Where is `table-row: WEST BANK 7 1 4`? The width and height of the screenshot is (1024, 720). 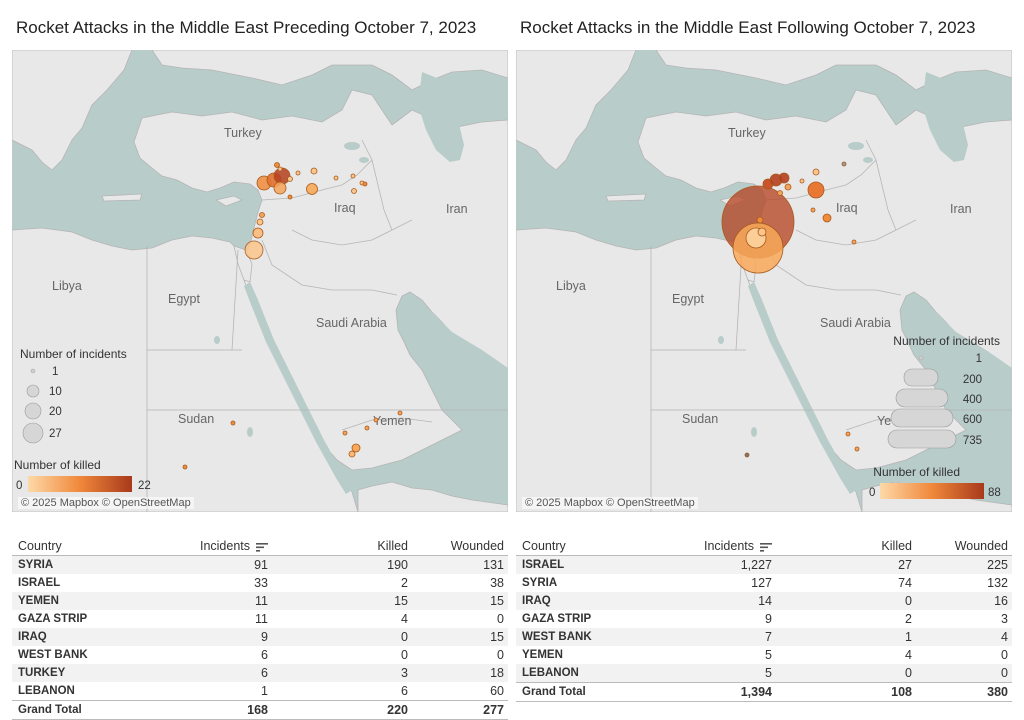
table-row: WEST BANK 7 1 4 is located at coordinates (764, 637).